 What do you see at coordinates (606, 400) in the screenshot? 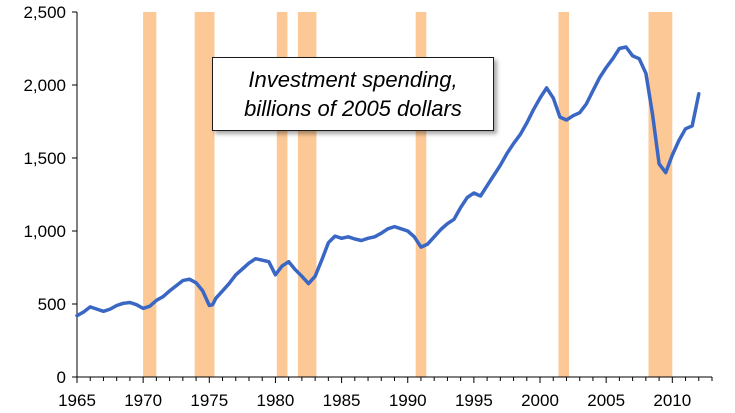
I see `x-tick-label: 2005` at bounding box center [606, 400].